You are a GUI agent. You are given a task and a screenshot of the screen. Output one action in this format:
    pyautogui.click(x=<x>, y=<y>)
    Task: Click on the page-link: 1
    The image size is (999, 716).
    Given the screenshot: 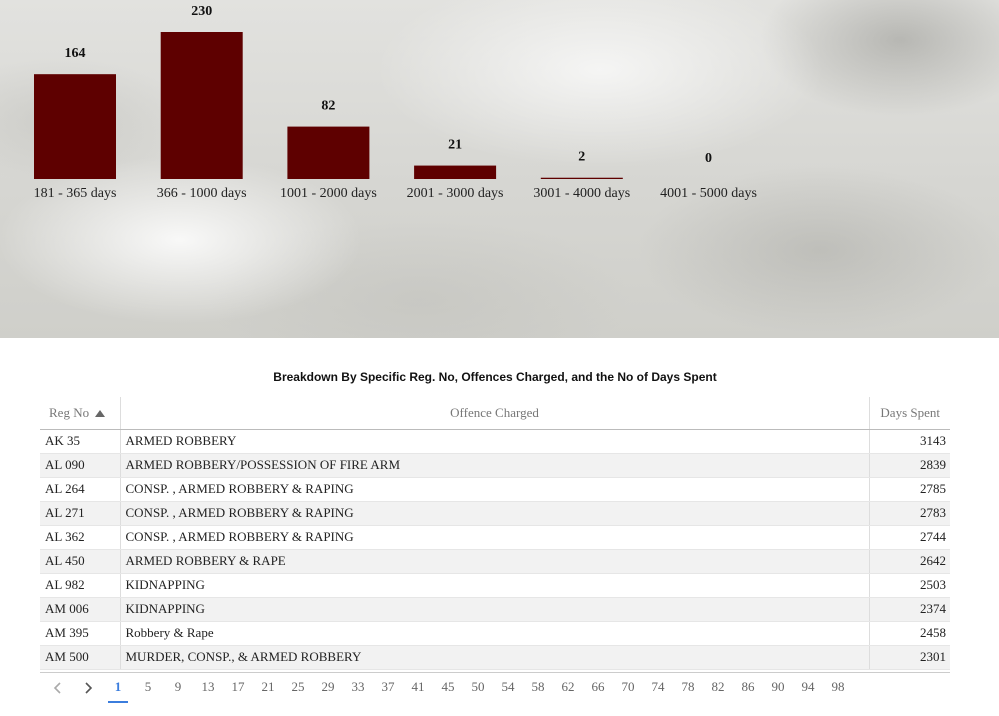 What is the action you would take?
    pyautogui.click(x=118, y=688)
    